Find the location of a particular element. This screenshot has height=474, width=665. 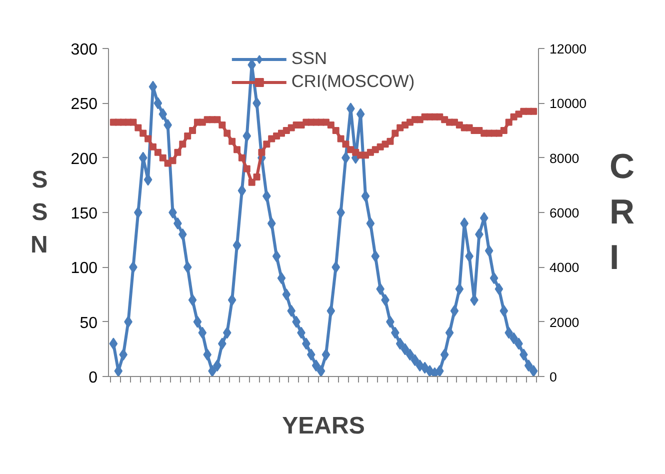

y-tick-label: 50 is located at coordinates (89, 323).